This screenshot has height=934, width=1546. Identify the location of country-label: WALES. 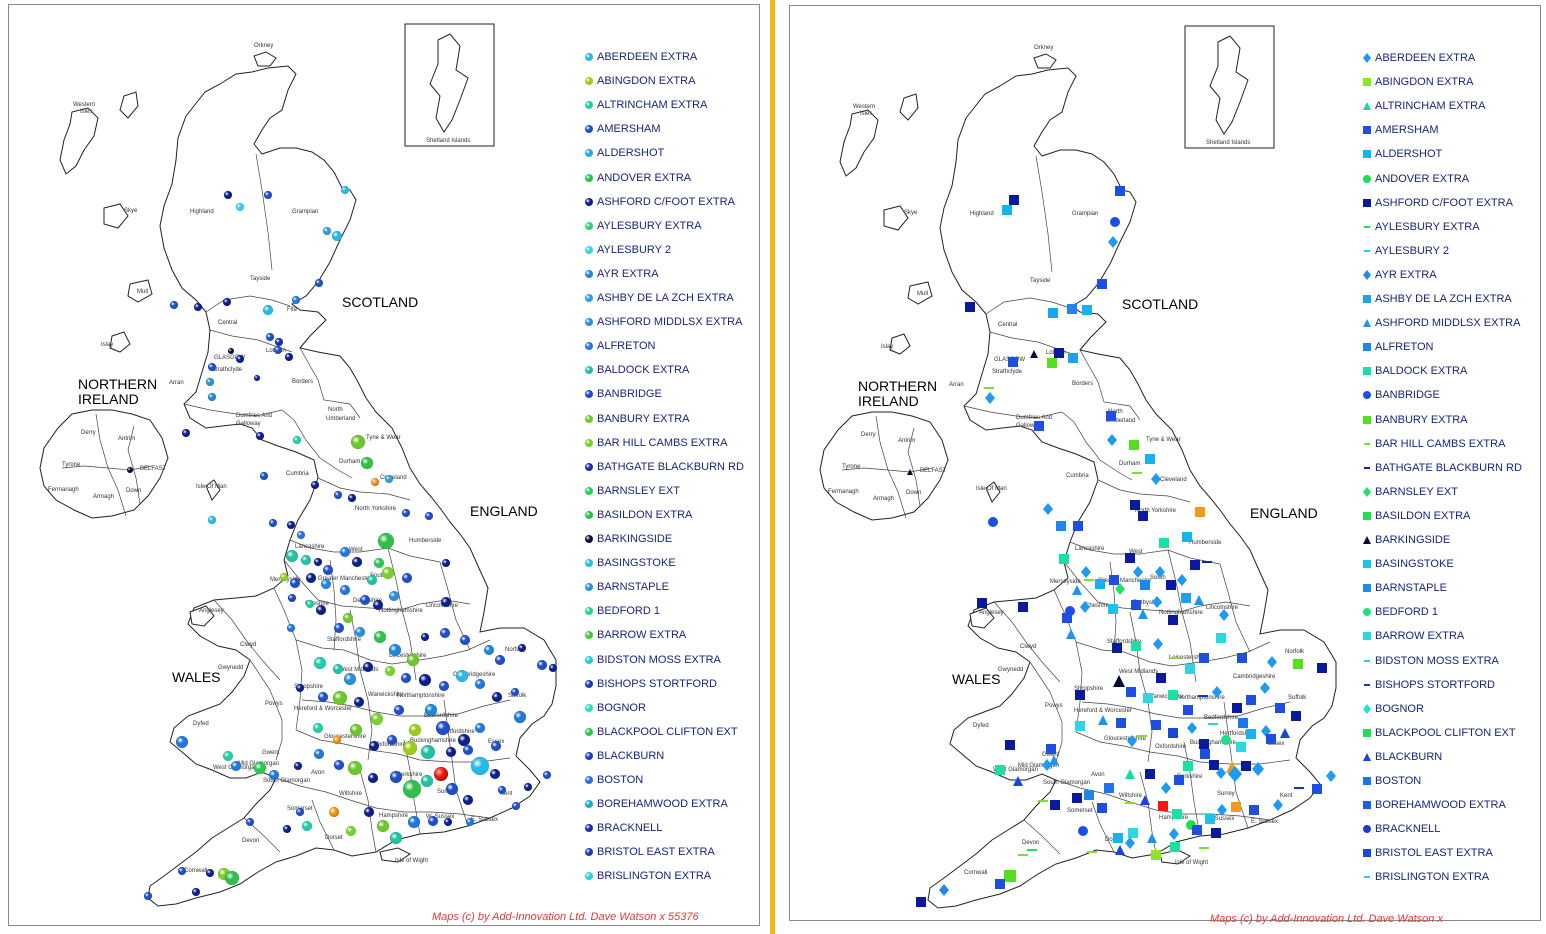
(196, 677).